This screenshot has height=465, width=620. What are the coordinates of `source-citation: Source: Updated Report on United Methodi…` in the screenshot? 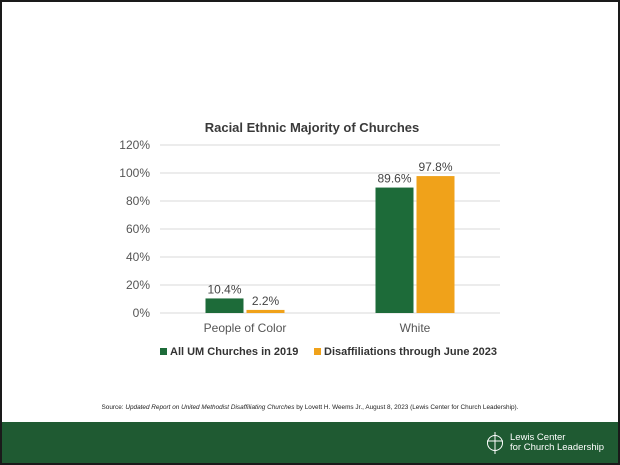 It's located at (310, 407).